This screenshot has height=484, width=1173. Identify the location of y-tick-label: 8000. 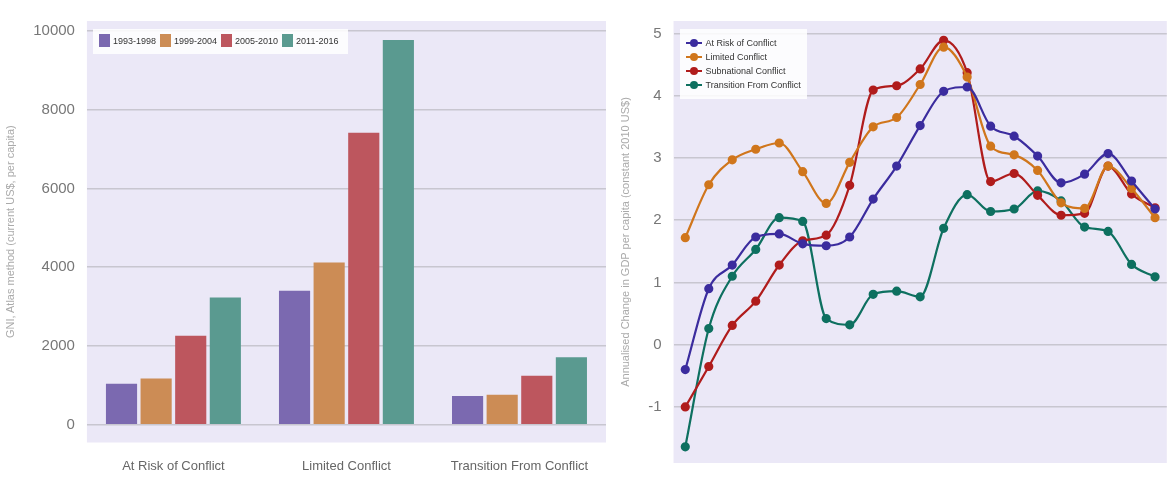
(58, 108).